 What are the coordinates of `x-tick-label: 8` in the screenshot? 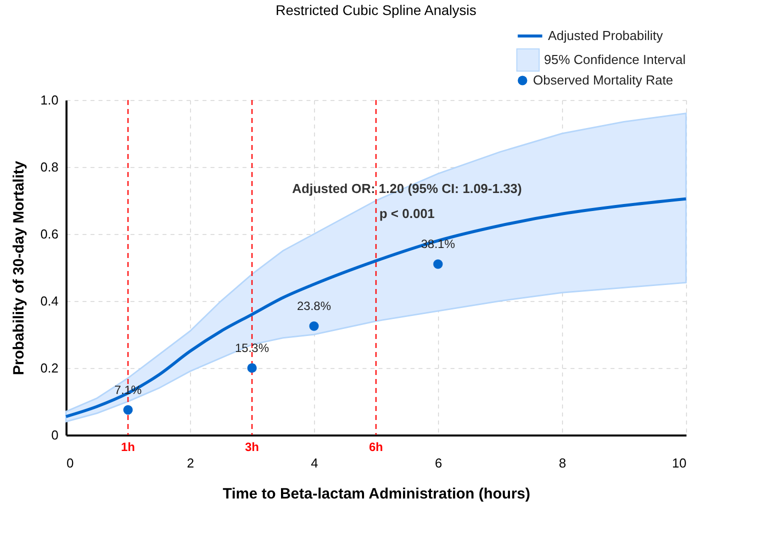 It's located at (562, 463).